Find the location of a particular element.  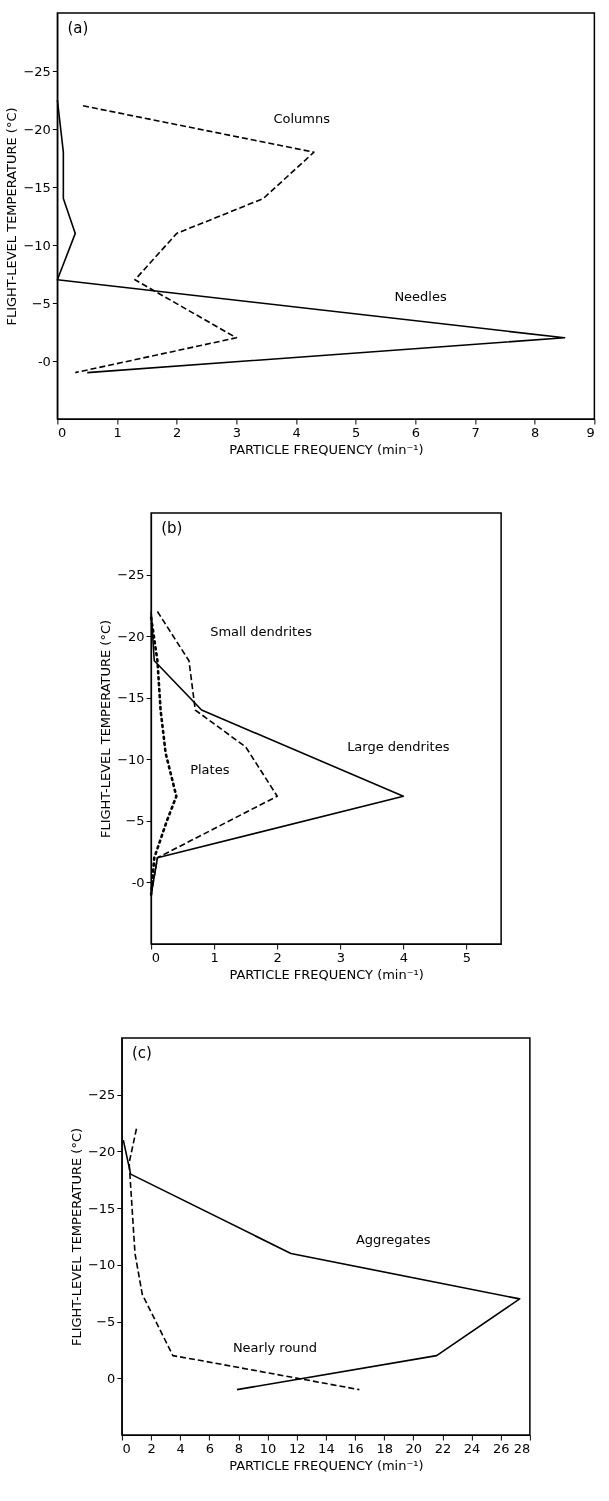

x-tick-label: 7 is located at coordinates (475, 432).